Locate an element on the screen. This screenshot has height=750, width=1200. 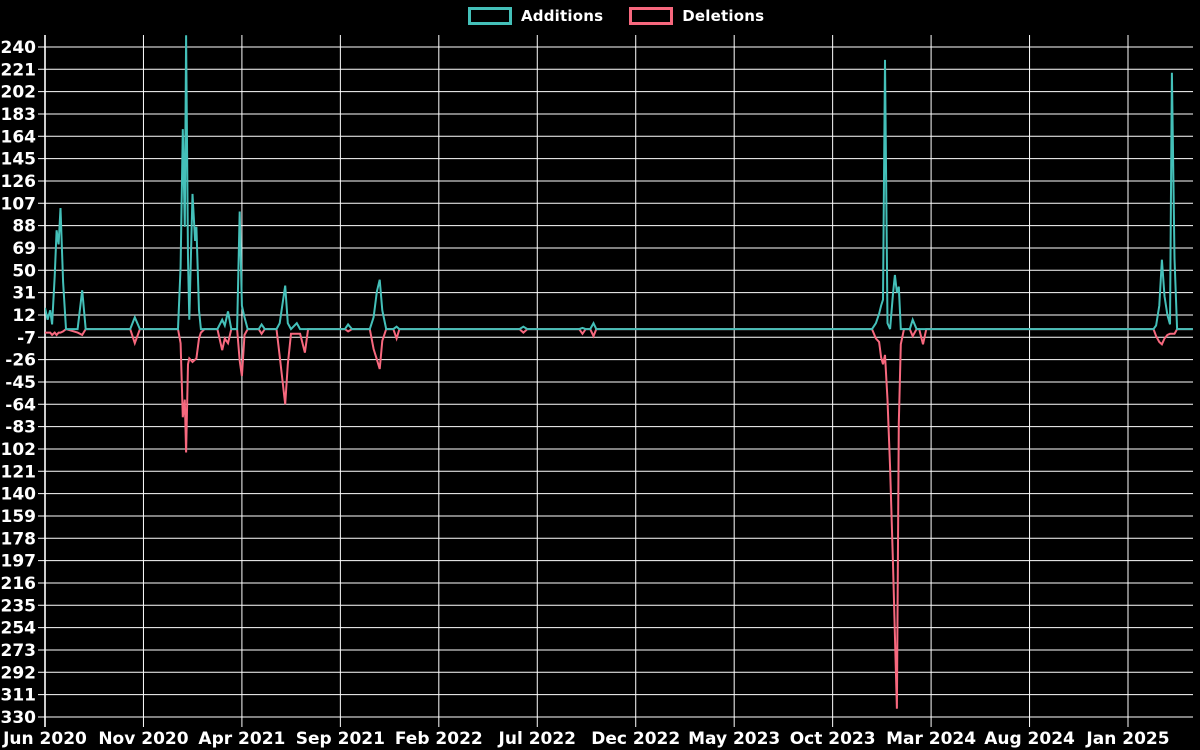
y-tick-label: -273 is located at coordinates (18, 651).